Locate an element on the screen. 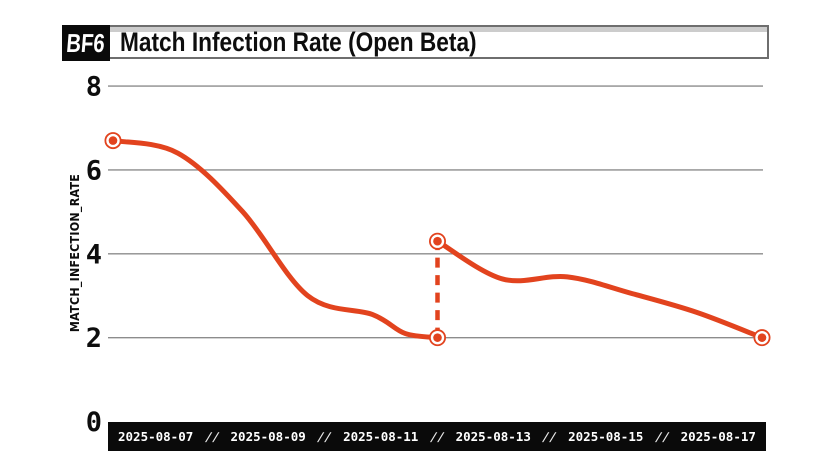 Image resolution: width=840 pixels, height=473 pixels. y-tick-label: 0 is located at coordinates (94, 422).